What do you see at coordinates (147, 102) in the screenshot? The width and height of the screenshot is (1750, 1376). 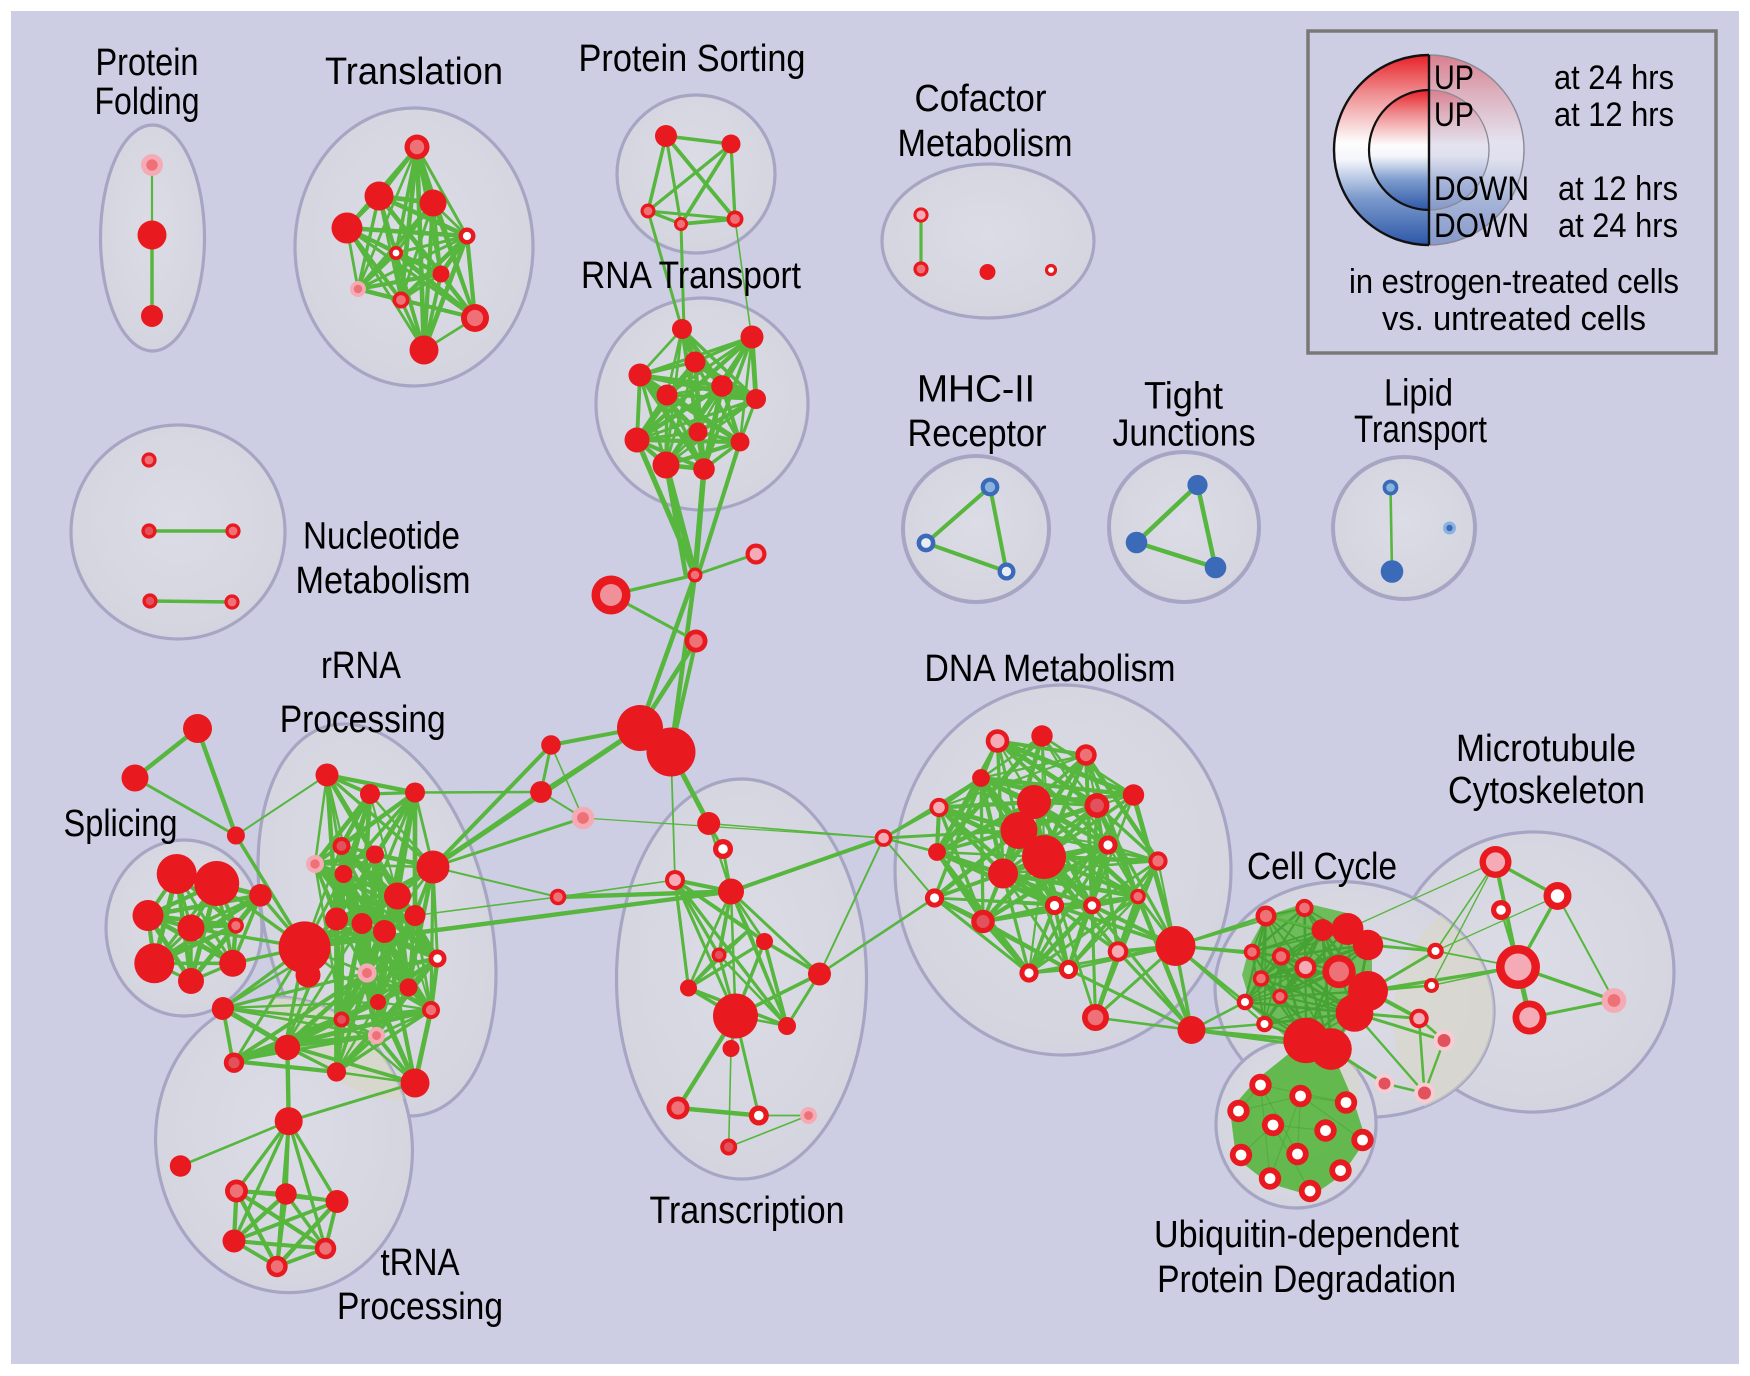 I see `svg-text: Folding` at bounding box center [147, 102].